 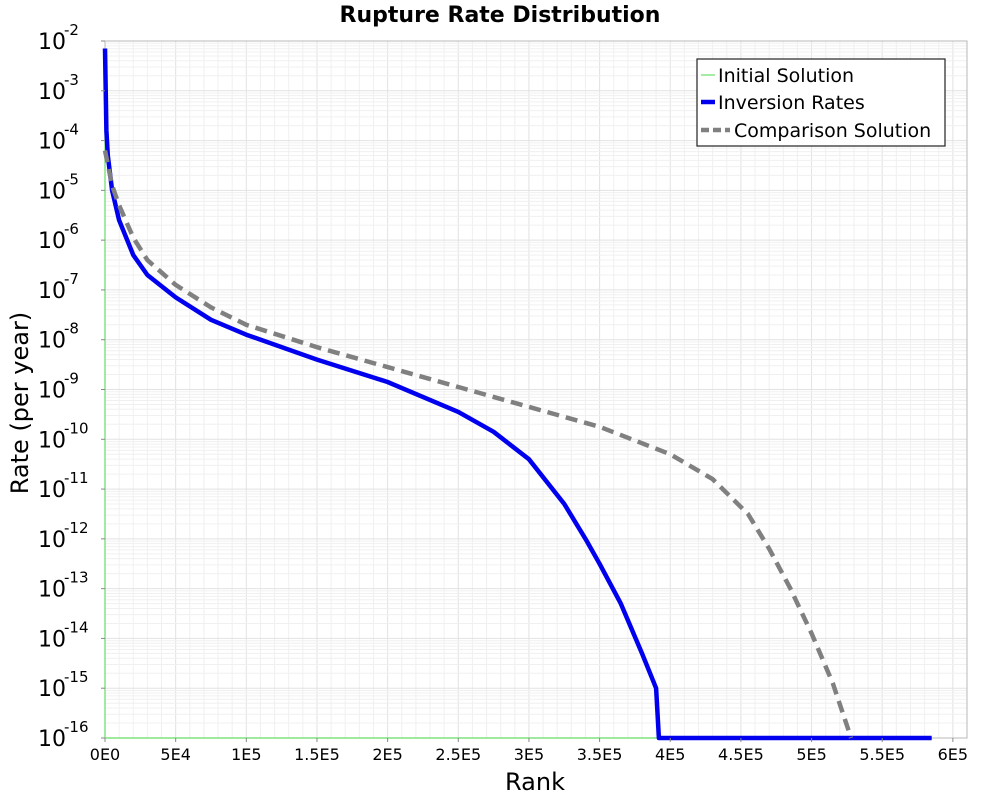 I want to click on legend-label: Initial Solution, so click(x=786, y=76).